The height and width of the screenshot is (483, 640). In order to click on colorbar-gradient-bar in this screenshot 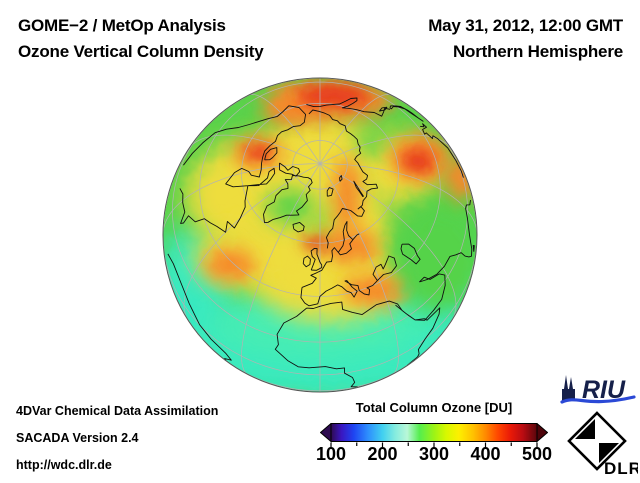, I will do `click(434, 432)`.